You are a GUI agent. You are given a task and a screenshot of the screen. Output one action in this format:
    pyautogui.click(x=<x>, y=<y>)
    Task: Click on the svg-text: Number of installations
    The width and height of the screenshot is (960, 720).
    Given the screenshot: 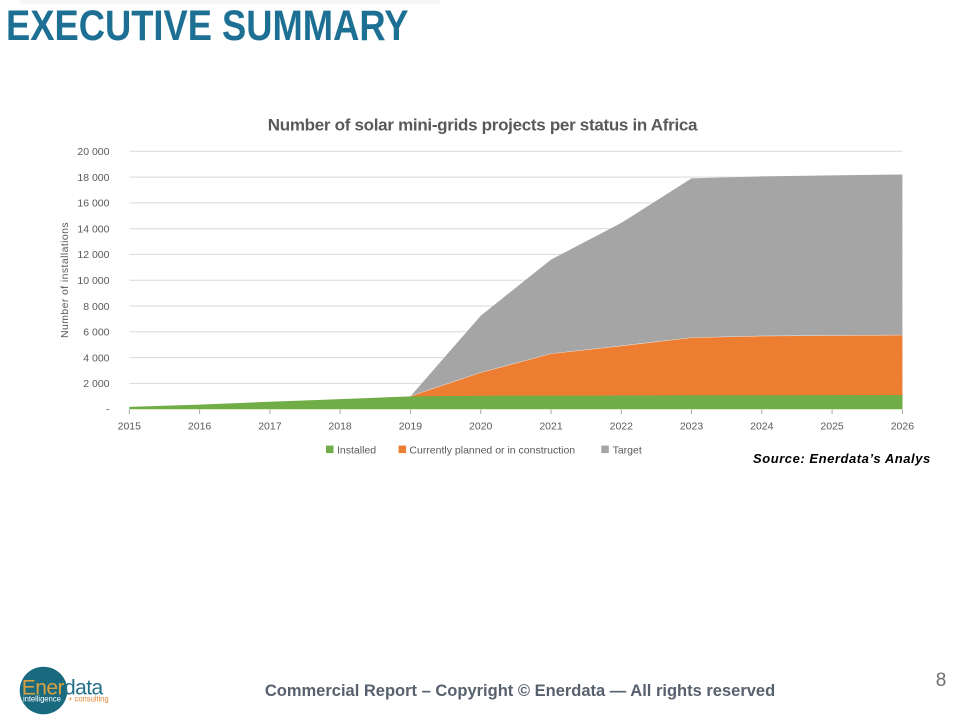 What is the action you would take?
    pyautogui.click(x=65, y=280)
    